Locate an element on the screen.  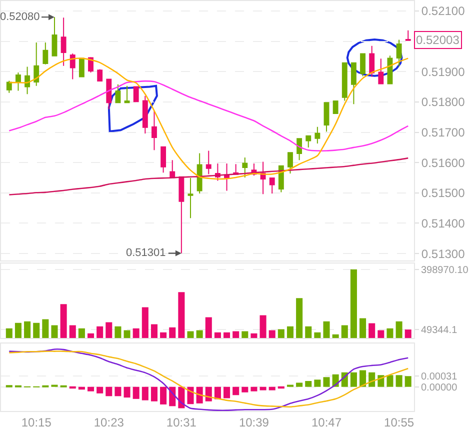
x-tick-label: 10:15 is located at coordinates (36, 422).